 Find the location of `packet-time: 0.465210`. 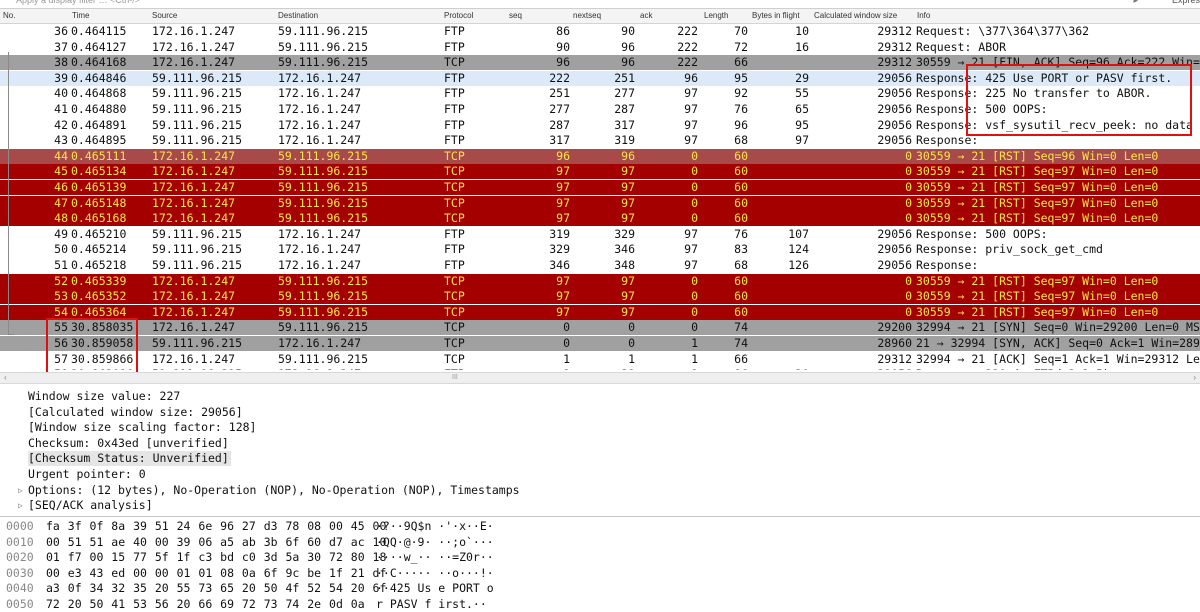

packet-time: 0.465210 is located at coordinates (99, 233).